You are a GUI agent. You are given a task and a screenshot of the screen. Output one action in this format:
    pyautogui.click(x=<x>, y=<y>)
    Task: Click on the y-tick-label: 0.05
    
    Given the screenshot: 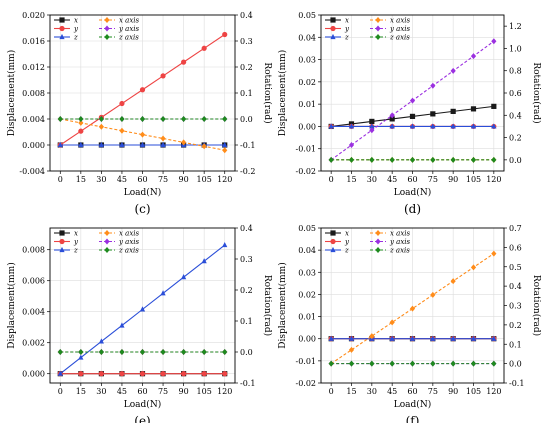 What is the action you would take?
    pyautogui.click(x=307, y=228)
    